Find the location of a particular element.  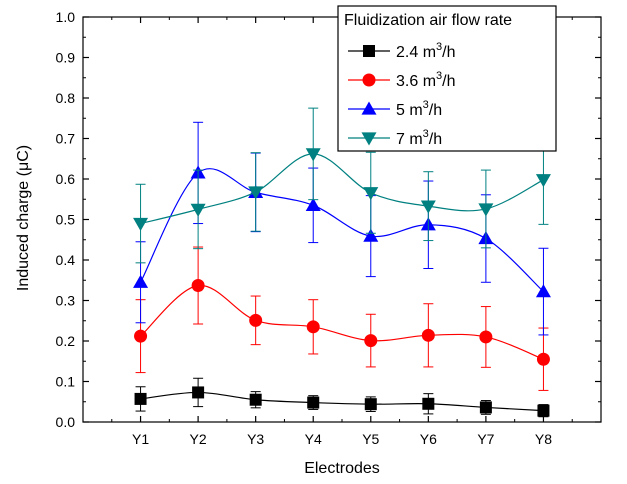

y-tick-label: 0.0 is located at coordinates (66, 422).